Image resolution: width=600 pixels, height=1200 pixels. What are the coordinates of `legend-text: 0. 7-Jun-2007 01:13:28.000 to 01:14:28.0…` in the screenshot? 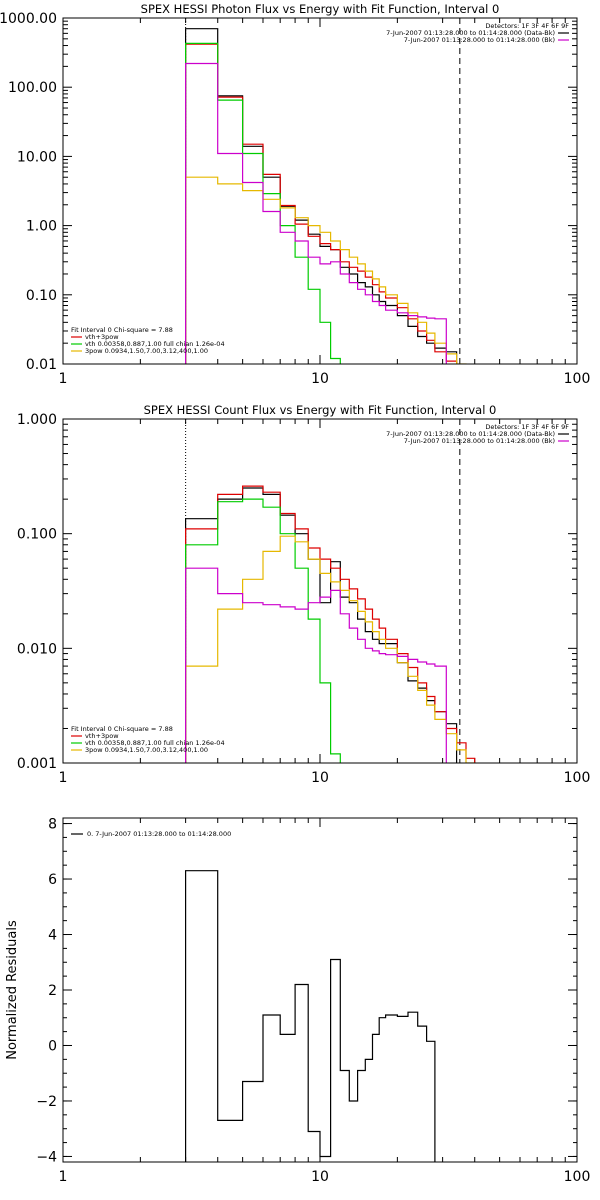 It's located at (159, 834).